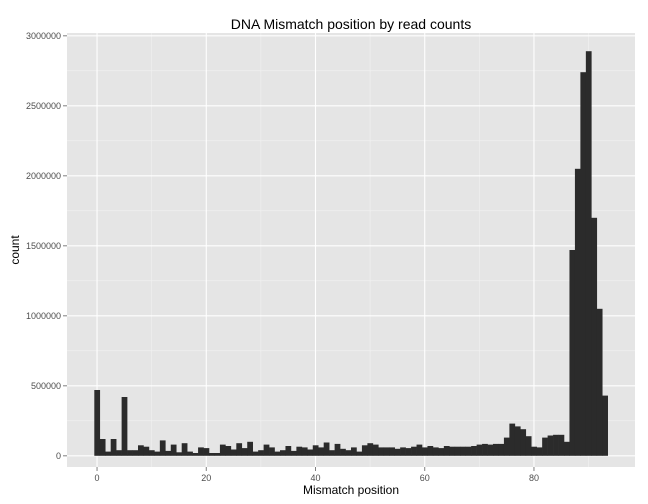  I want to click on x-tick-label: 0, so click(97, 478).